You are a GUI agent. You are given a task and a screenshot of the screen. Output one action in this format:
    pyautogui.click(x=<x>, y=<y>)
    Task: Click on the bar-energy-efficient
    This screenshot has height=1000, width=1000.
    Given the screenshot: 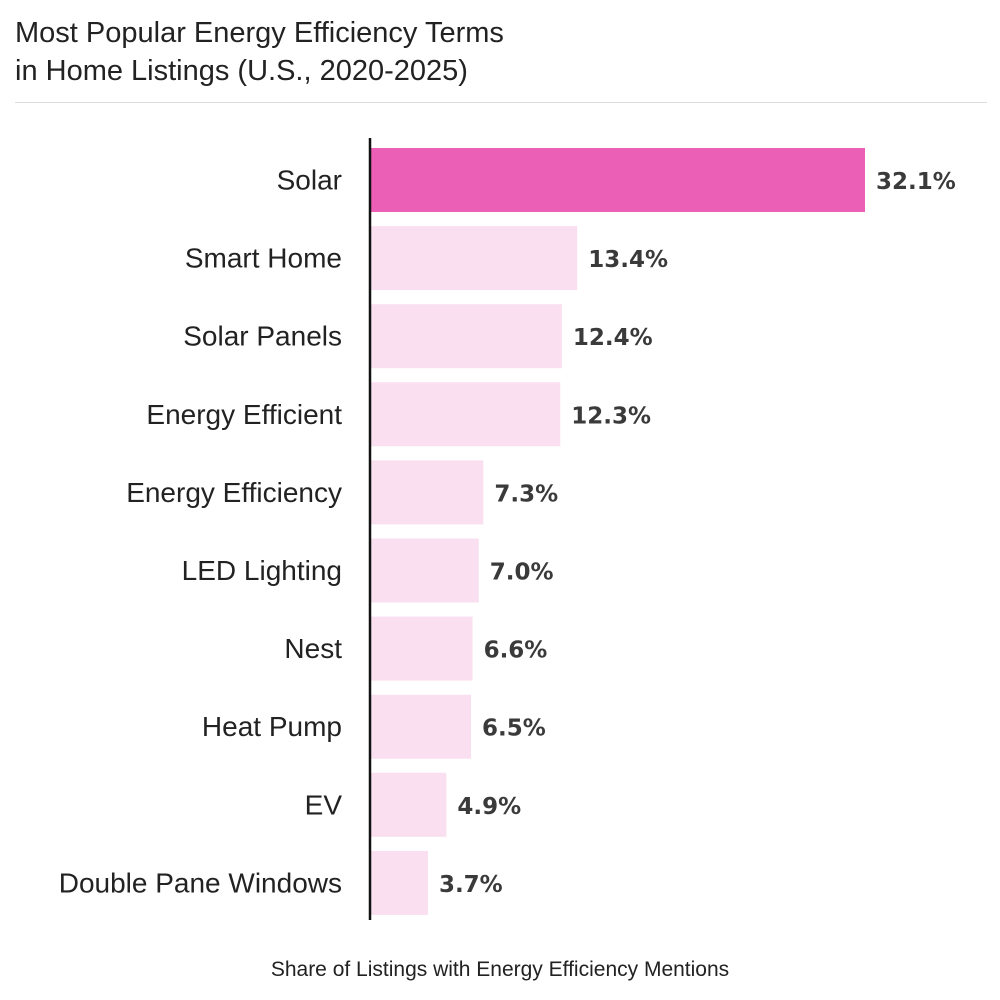 What is the action you would take?
    pyautogui.click(x=466, y=414)
    